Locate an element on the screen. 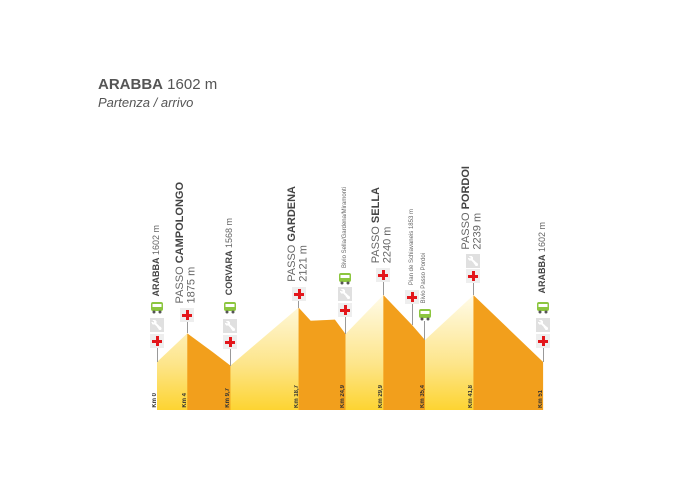 This screenshot has height=495, width=700. km-label: Km 18,7 is located at coordinates (296, 396).